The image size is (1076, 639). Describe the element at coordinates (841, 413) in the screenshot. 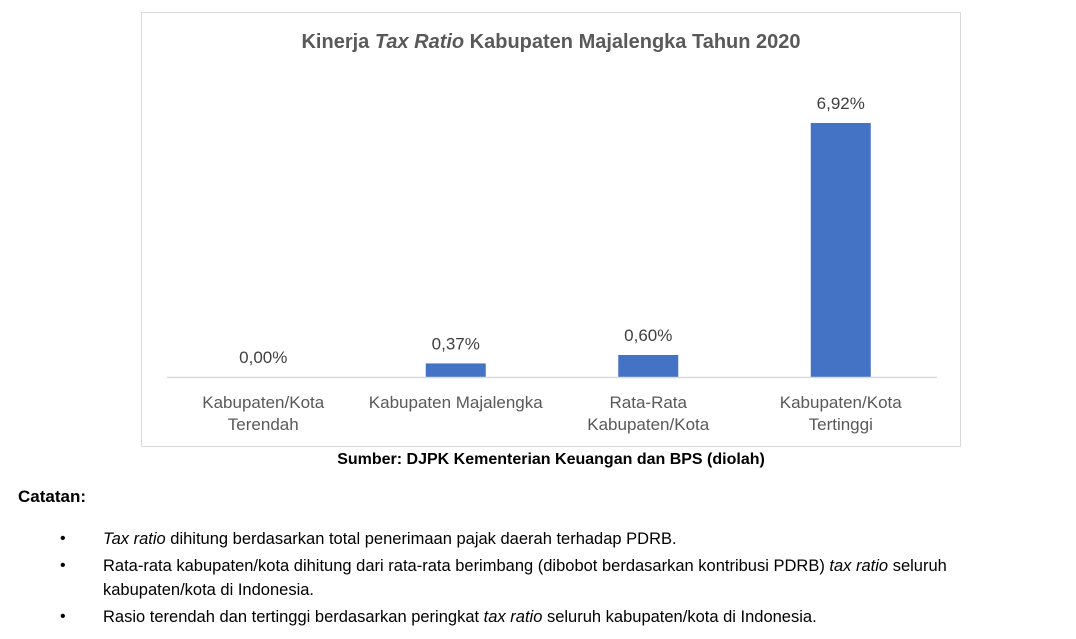

I see `category-label-4: Kabupaten/Kota Tertinggi` at that location.